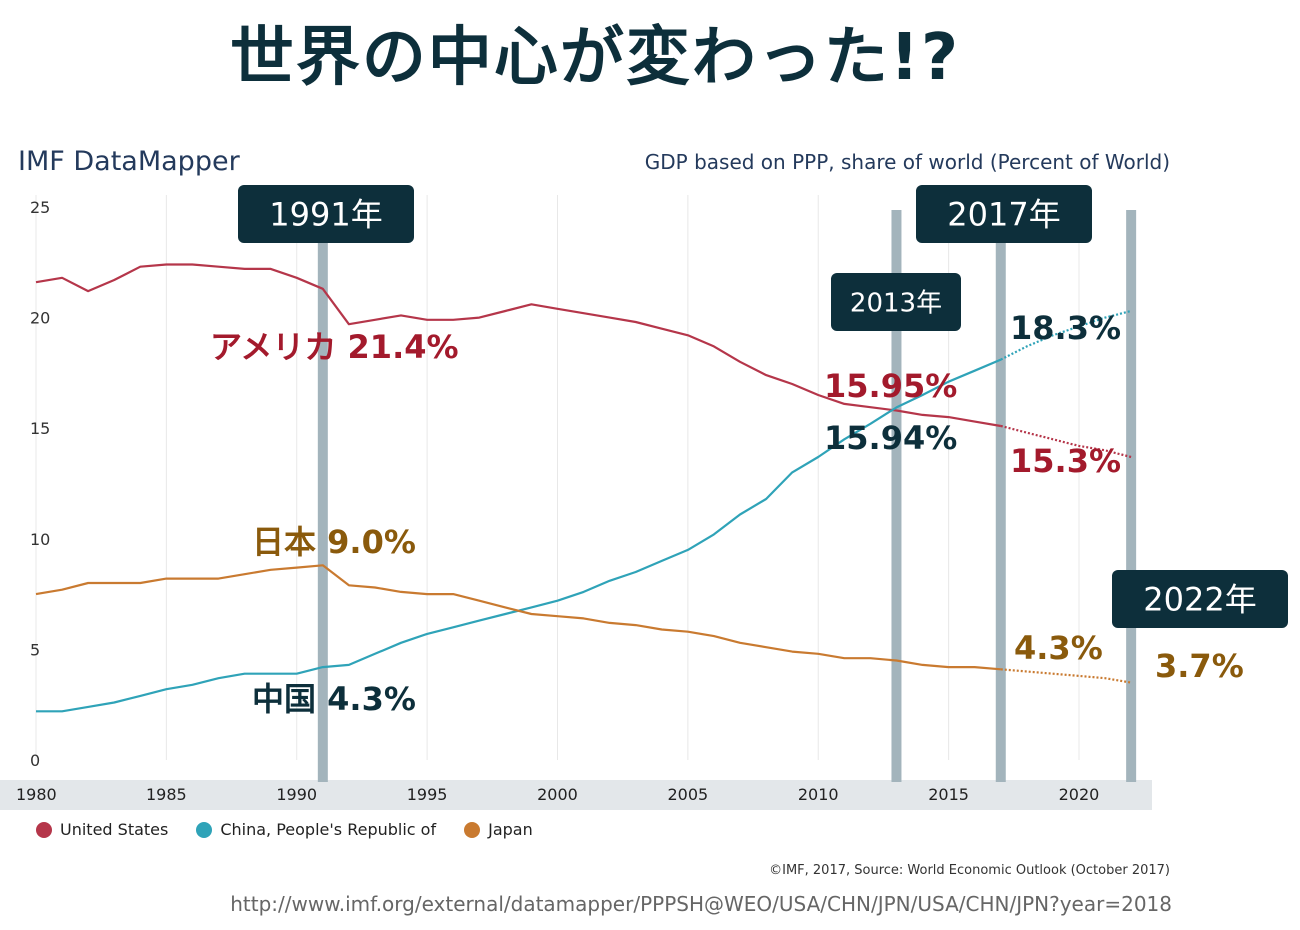  I want to click on legend-item-us: United States, so click(102, 829).